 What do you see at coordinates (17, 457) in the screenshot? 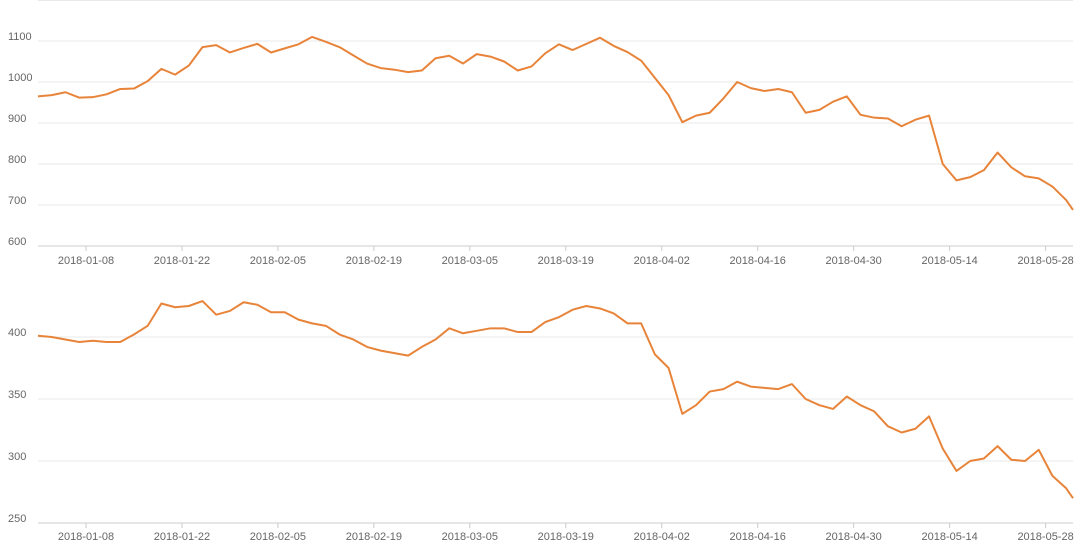
I see `y-tick-label: 300` at bounding box center [17, 457].